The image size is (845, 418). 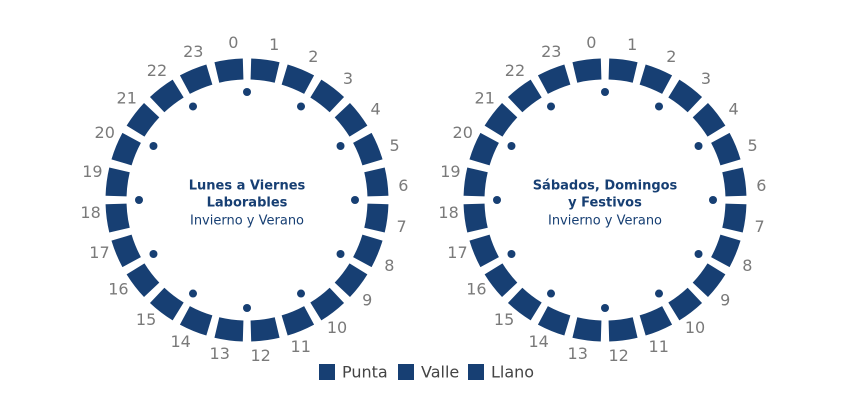 I want to click on hour-label: 7, so click(x=402, y=226).